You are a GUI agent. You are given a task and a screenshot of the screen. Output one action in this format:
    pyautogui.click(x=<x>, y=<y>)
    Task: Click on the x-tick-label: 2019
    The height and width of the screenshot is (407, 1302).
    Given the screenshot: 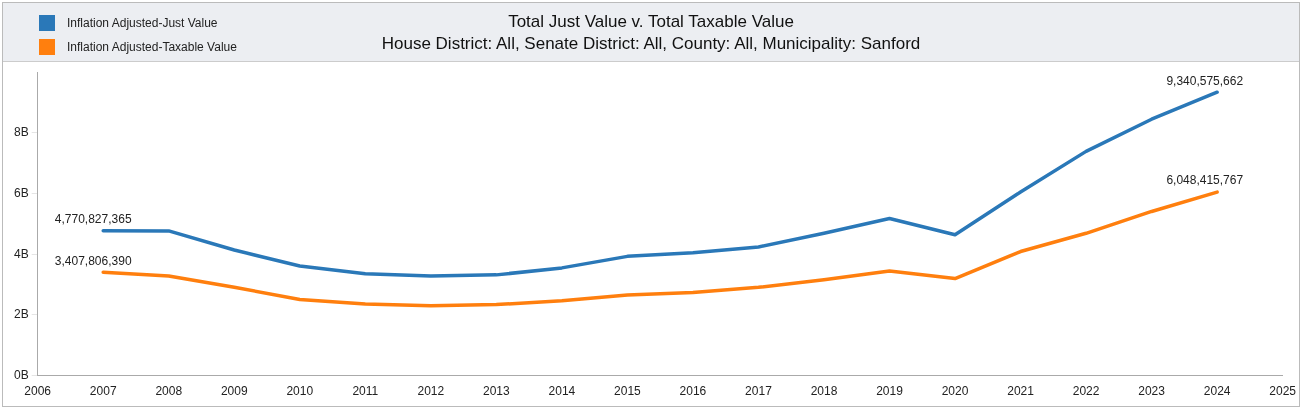 What is the action you would take?
    pyautogui.click(x=890, y=391)
    